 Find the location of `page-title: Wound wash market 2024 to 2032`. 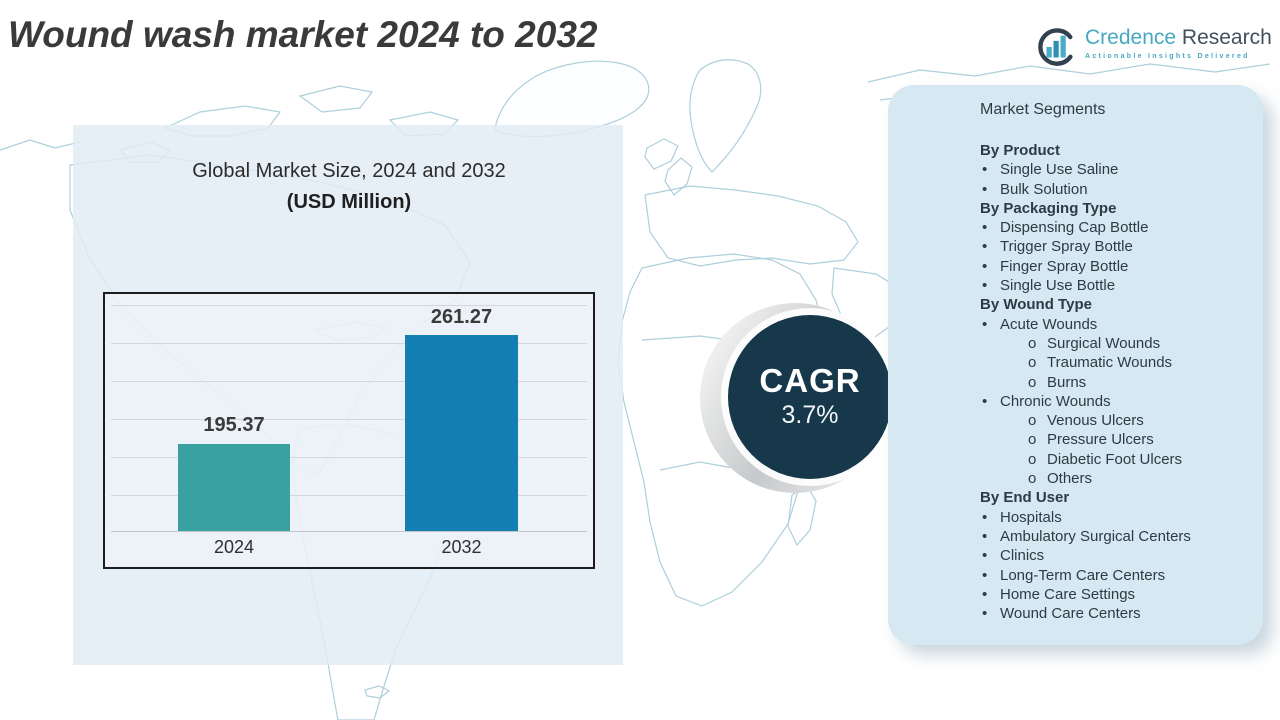

page-title: Wound wash market 2024 to 2032 is located at coordinates (303, 34).